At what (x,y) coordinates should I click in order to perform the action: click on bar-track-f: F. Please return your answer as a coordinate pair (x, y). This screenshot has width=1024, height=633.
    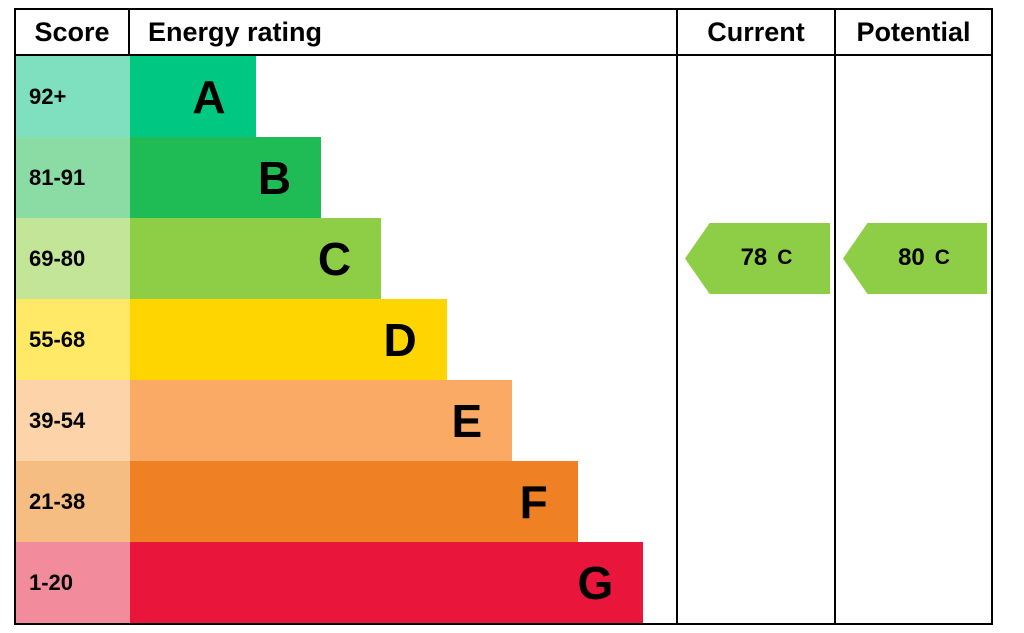
    Looking at the image, I should click on (403, 501).